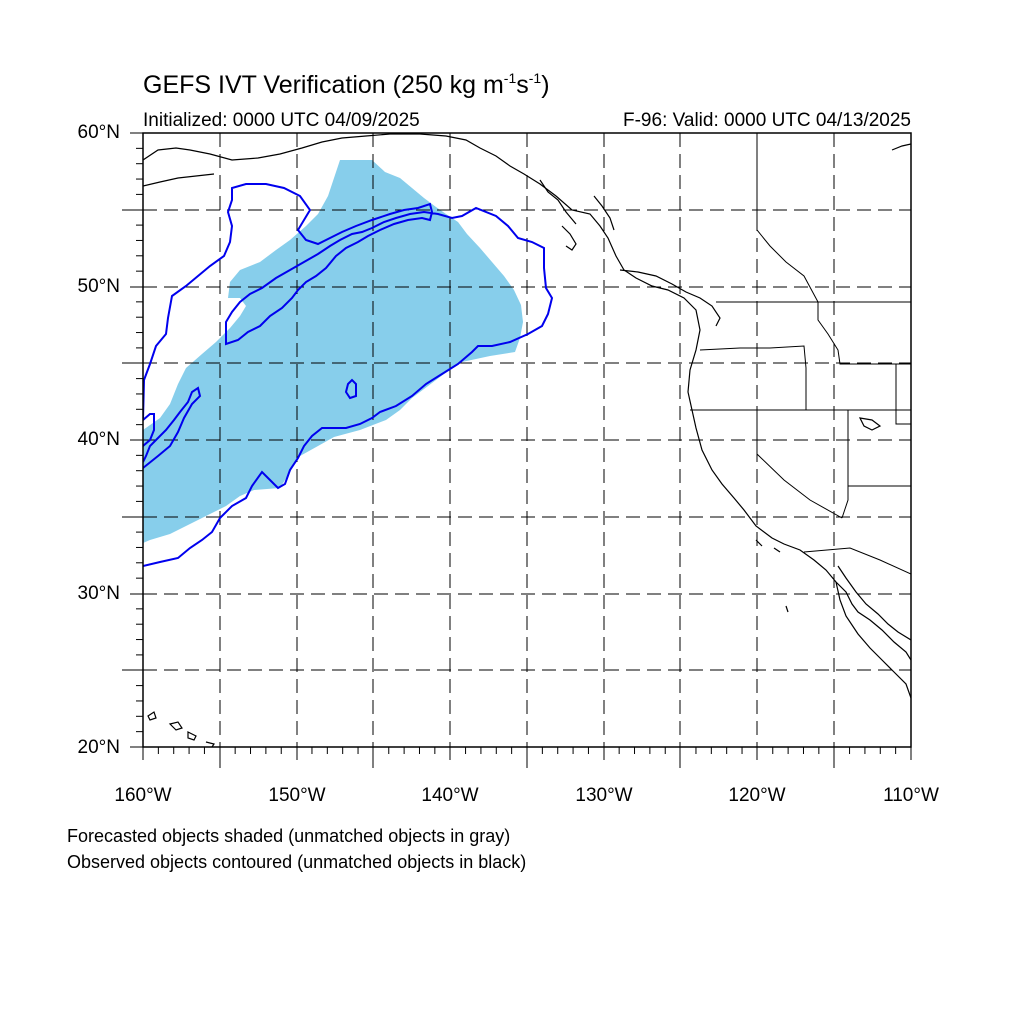 Image resolution: width=1024 pixels, height=1024 pixels. I want to click on lon-label-150w: 150°W, so click(297, 795).